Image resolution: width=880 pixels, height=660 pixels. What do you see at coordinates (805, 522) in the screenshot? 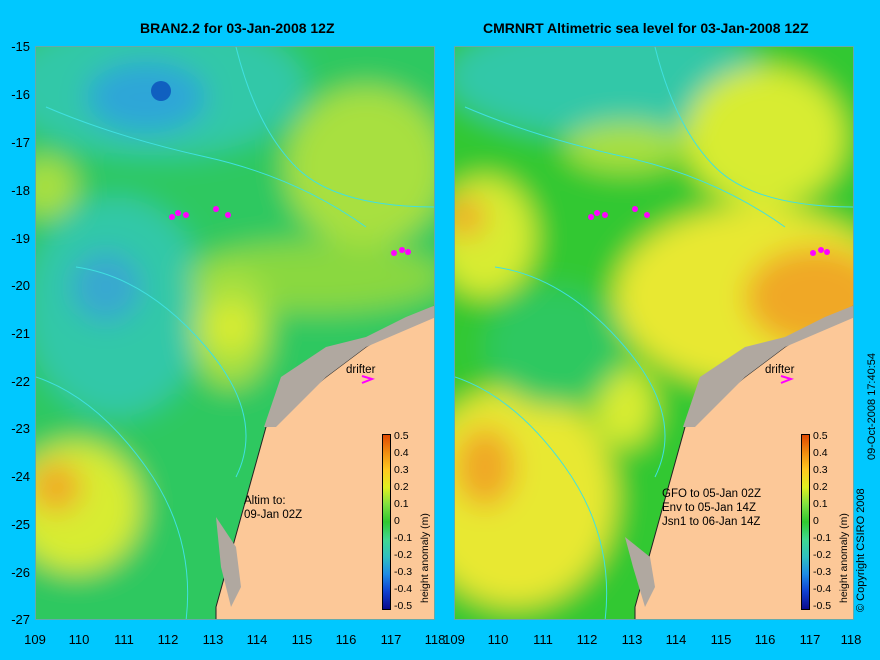
I see `right-colorbar` at bounding box center [805, 522].